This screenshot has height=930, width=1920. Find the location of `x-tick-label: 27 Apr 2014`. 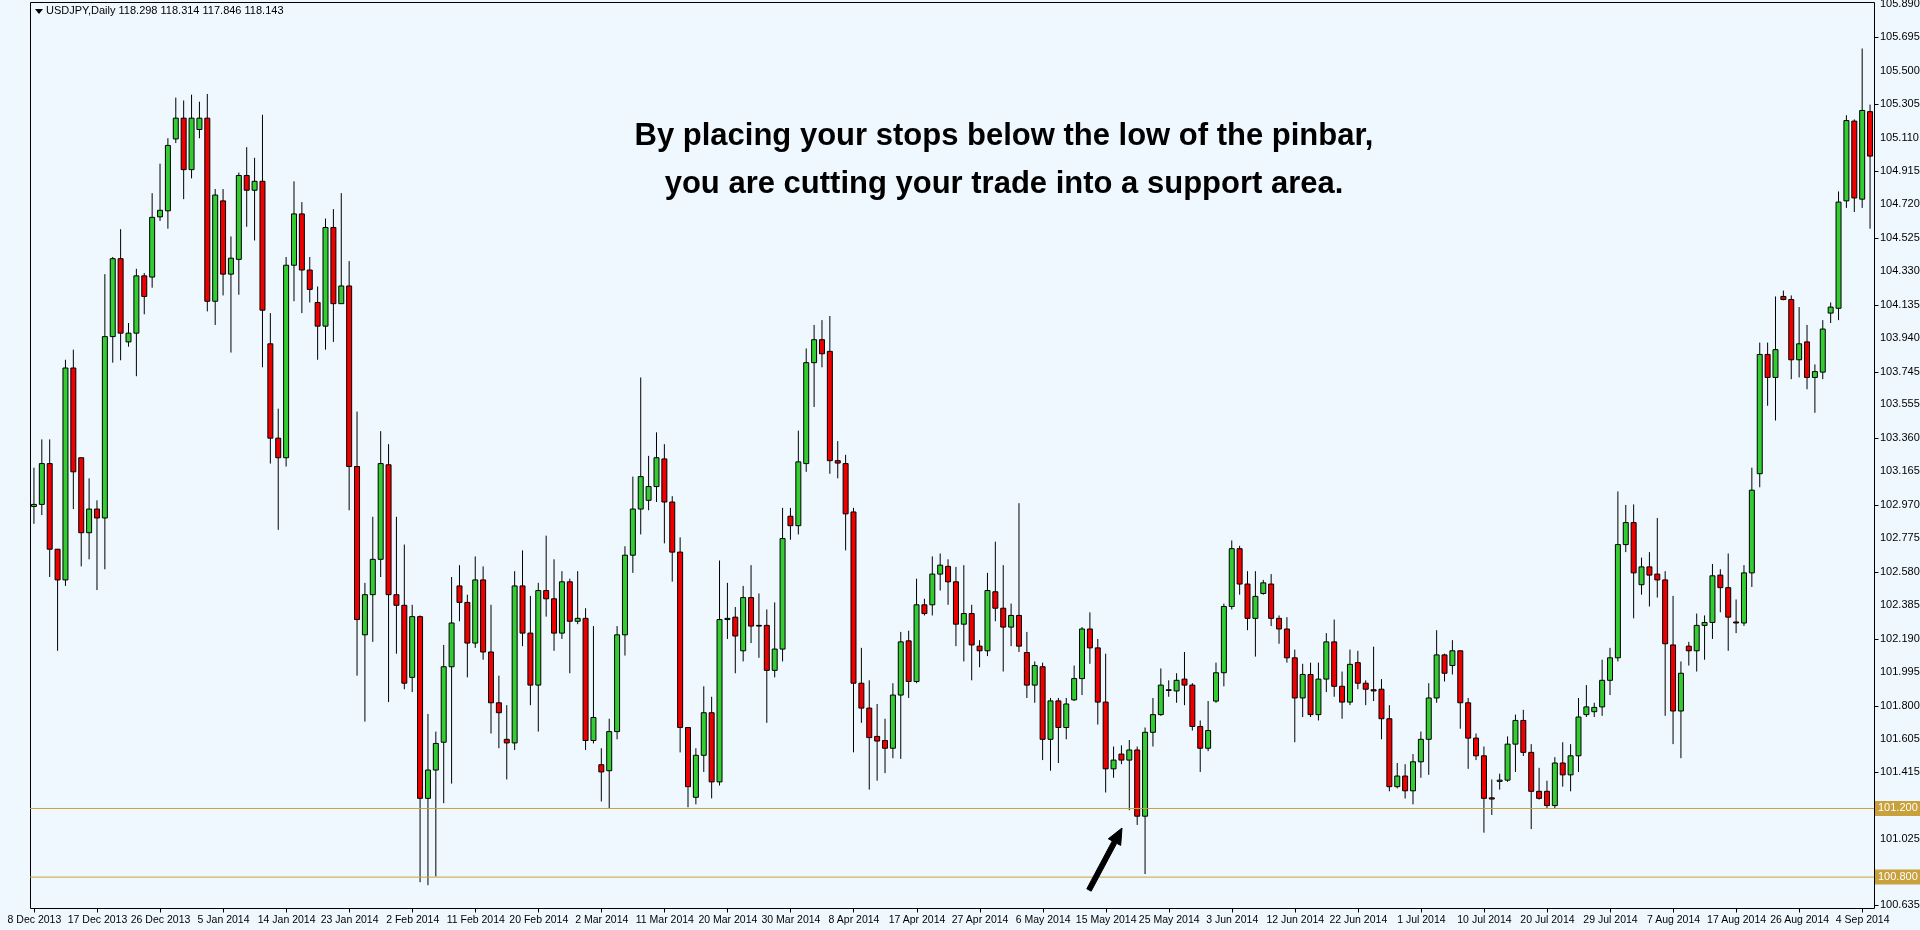

x-tick-label: 27 Apr 2014 is located at coordinates (980, 918).